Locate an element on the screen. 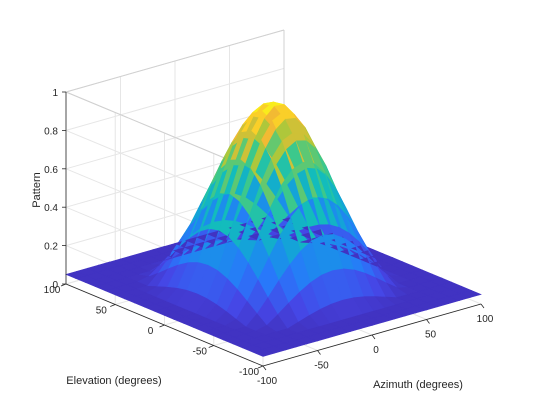 This screenshot has width=560, height=420. z-axis-label: Pattern is located at coordinates (37, 189).